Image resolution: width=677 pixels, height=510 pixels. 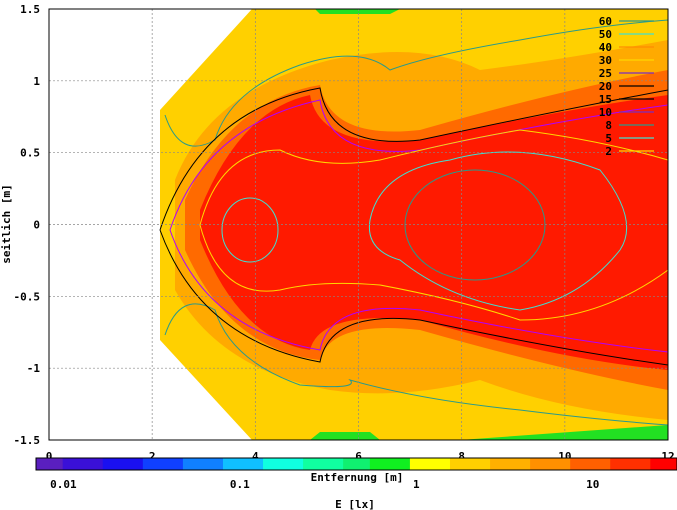 What do you see at coordinates (27, 440) in the screenshot?
I see `y-tick-label: -1.5` at bounding box center [27, 440].